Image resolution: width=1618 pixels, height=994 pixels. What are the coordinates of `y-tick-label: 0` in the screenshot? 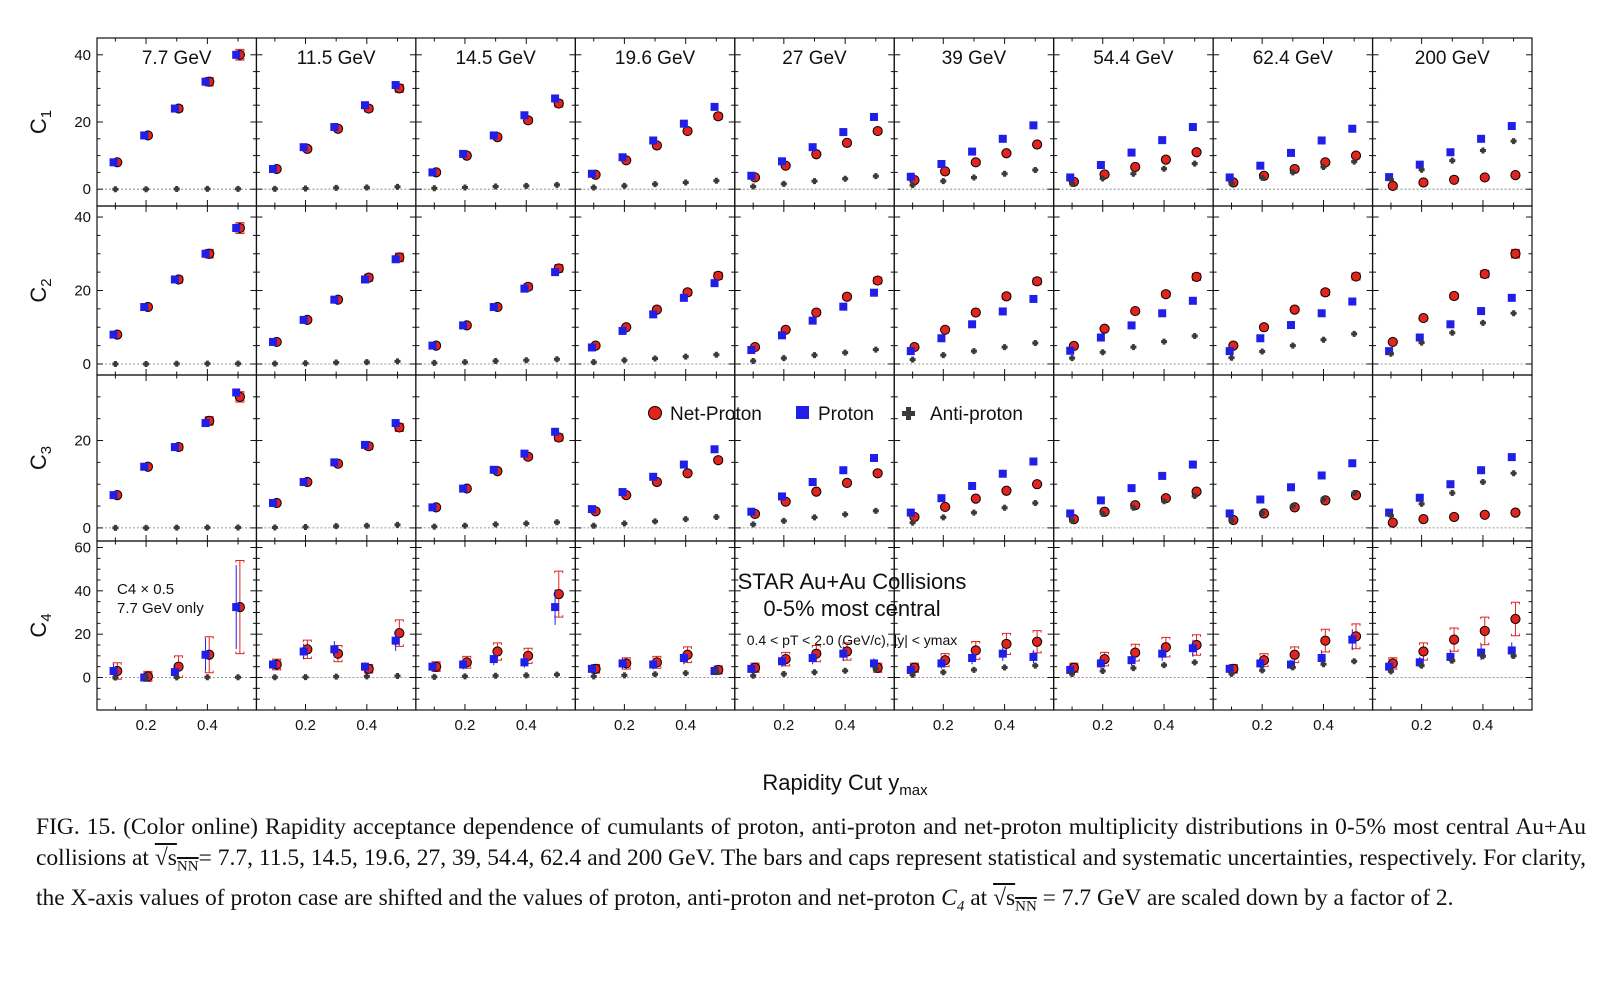 It's located at (87, 189).